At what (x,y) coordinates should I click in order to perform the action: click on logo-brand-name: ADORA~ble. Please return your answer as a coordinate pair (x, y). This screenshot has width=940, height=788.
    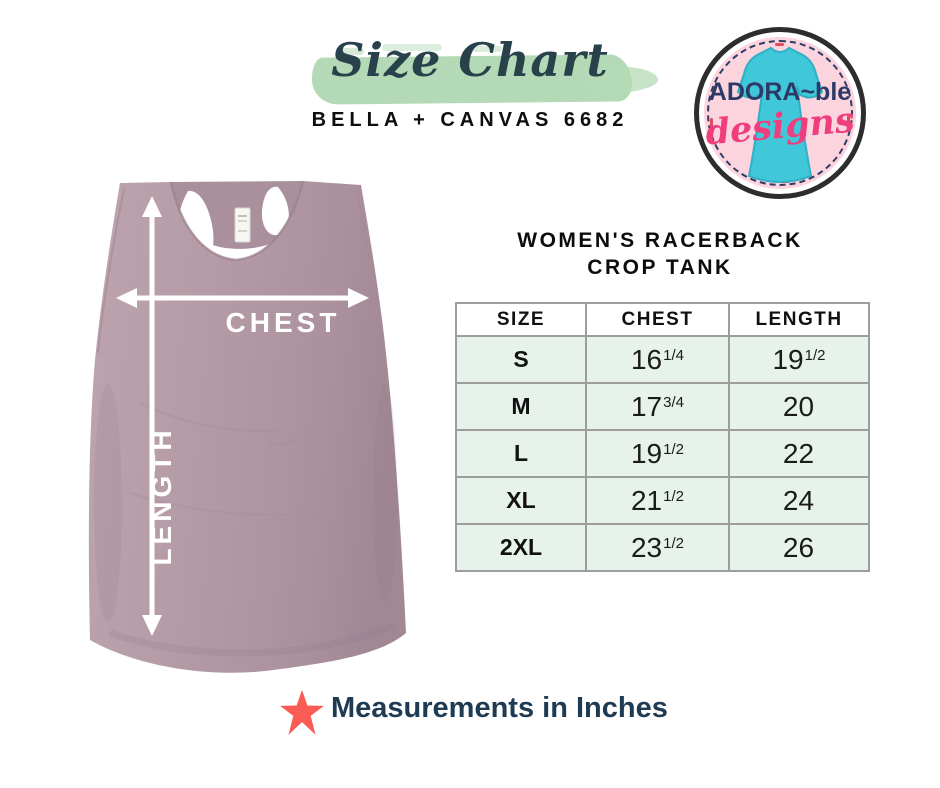
    Looking at the image, I should click on (780, 92).